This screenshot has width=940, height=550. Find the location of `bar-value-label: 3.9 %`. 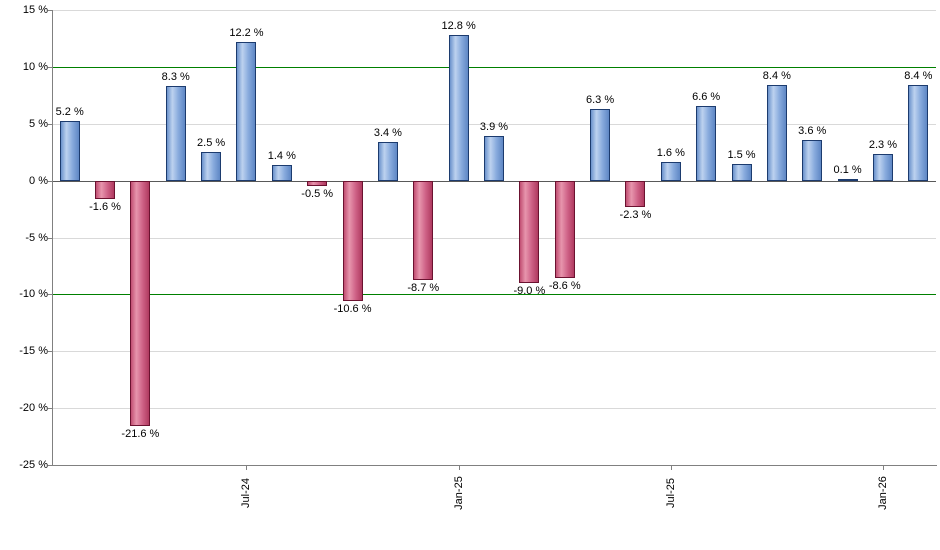

bar-value-label: 3.9 % is located at coordinates (494, 127).